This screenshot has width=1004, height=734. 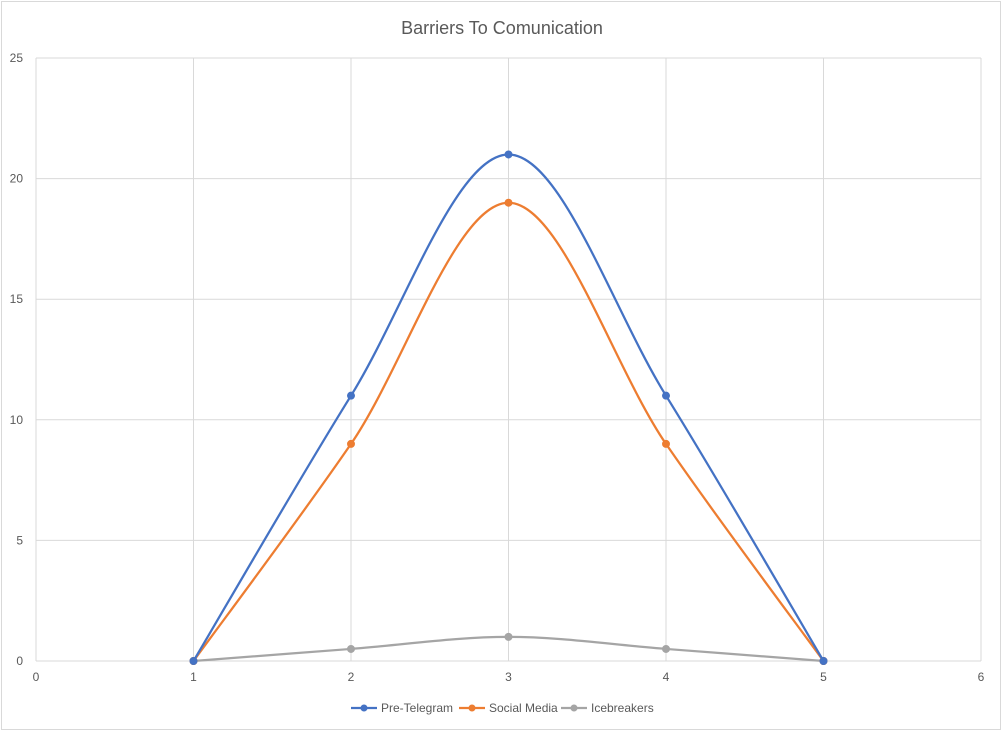 What do you see at coordinates (17, 58) in the screenshot?
I see `y-tick-label: 25` at bounding box center [17, 58].